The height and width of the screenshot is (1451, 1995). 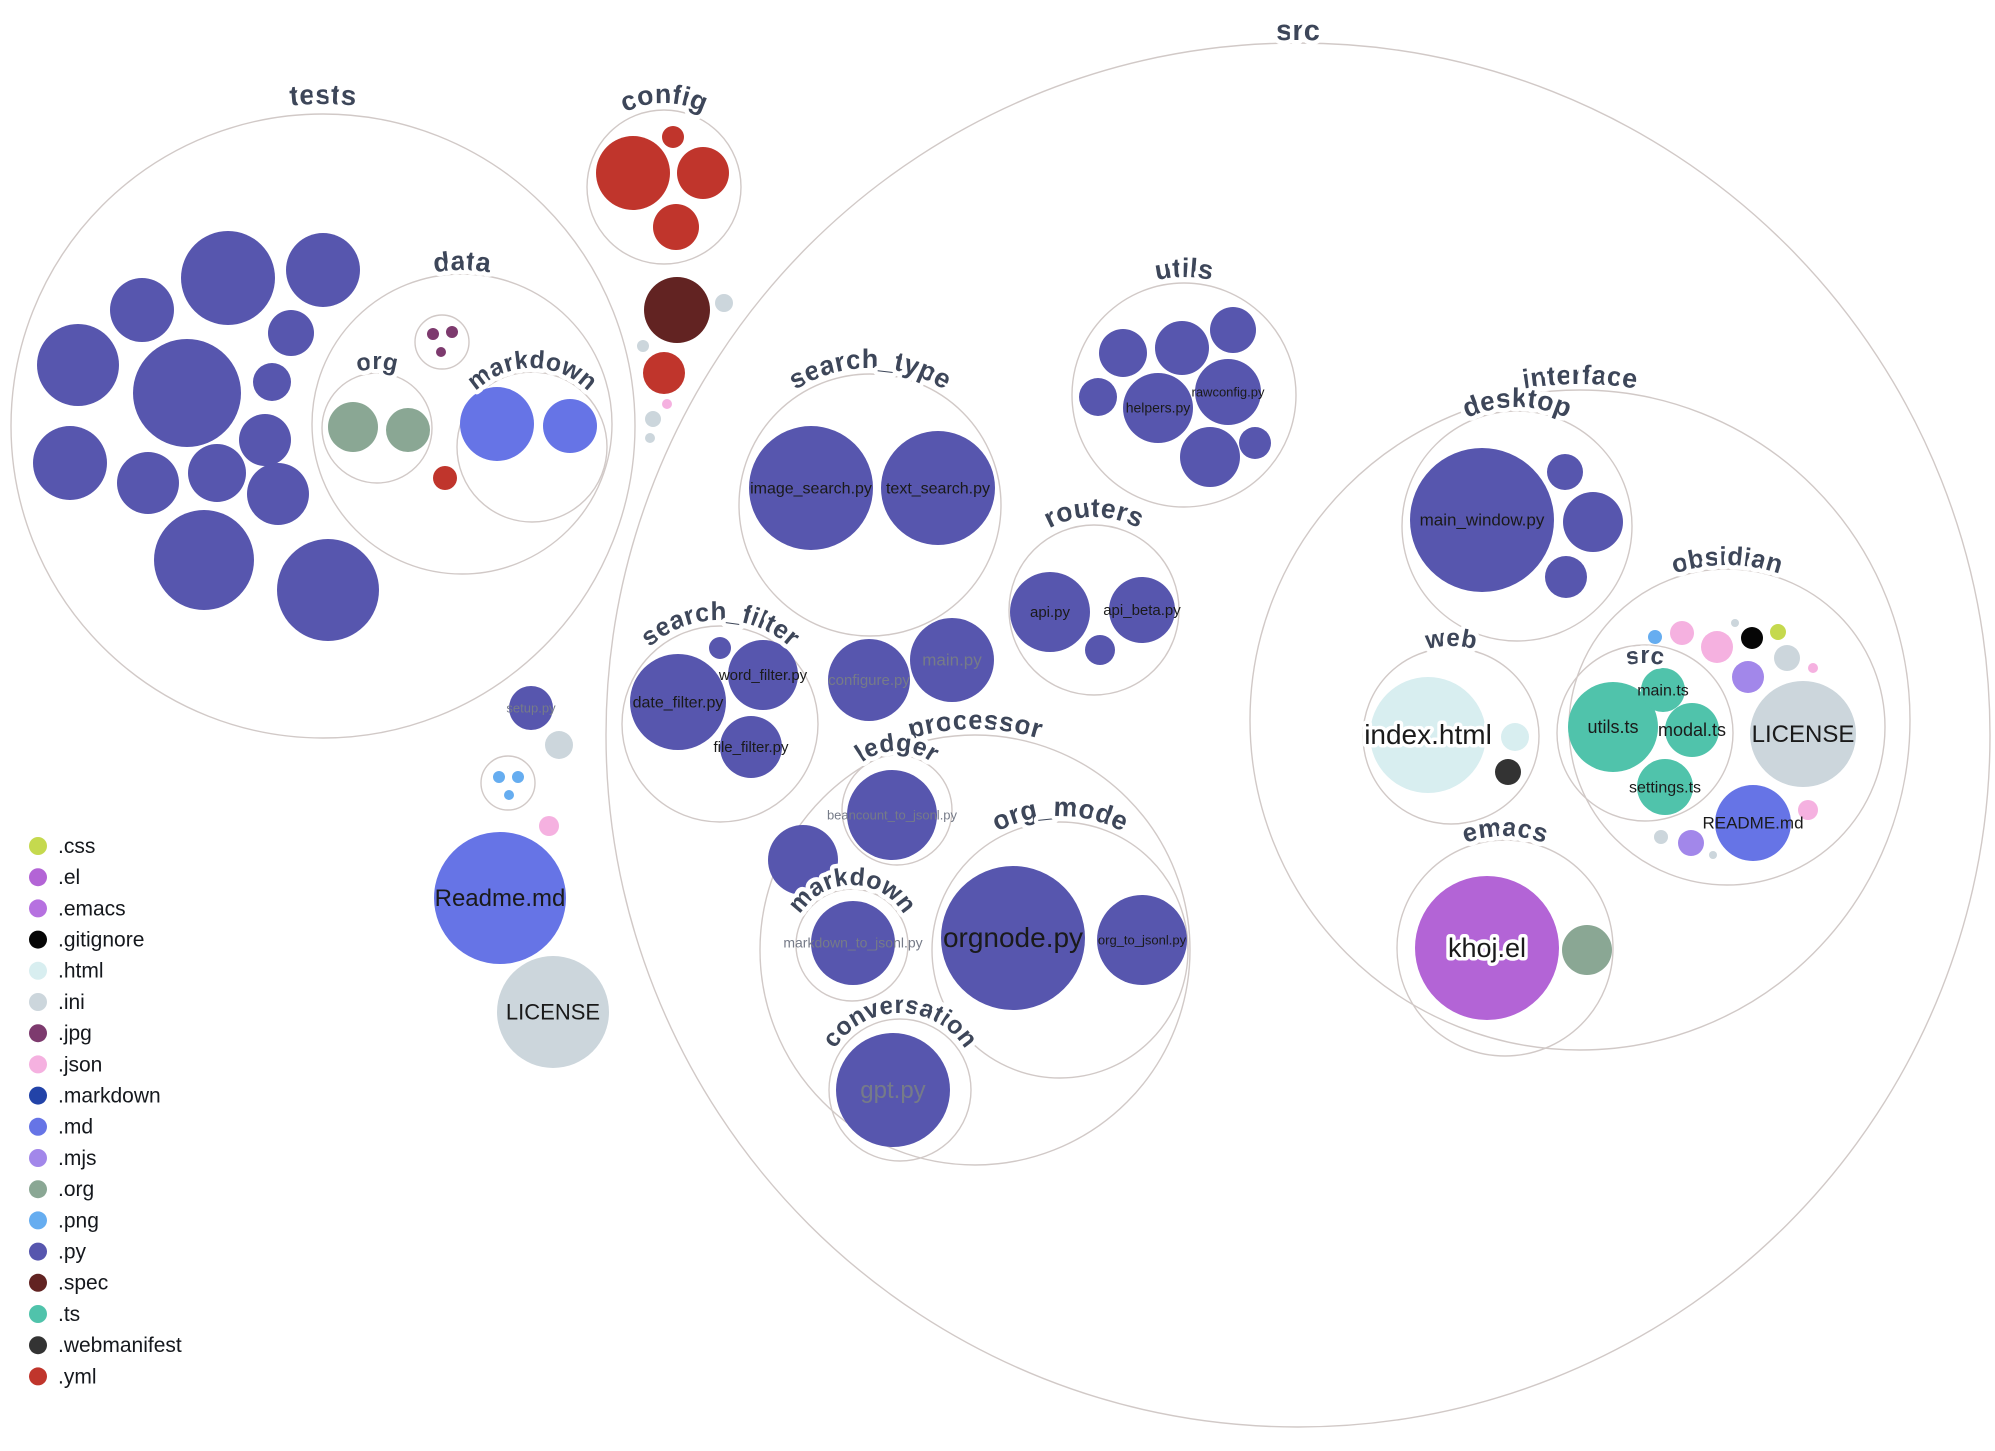 I want to click on file-root-ini-5-circle, so click(x=650, y=438).